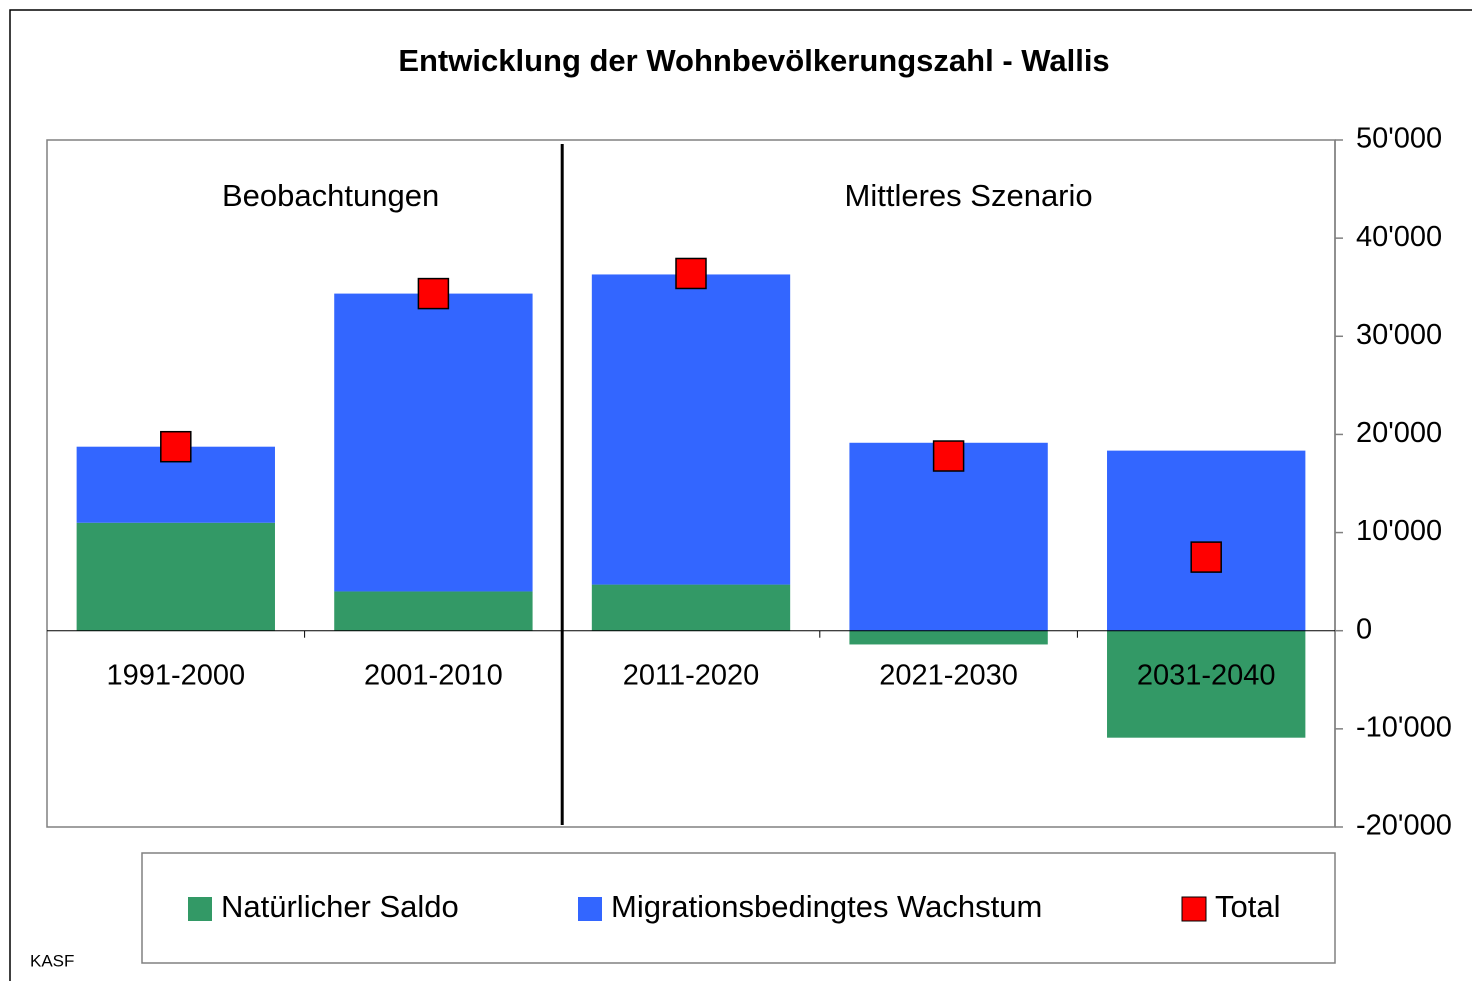 This screenshot has height=981, width=1472. What do you see at coordinates (1404, 826) in the screenshot?
I see `y-tick-label: -20'000` at bounding box center [1404, 826].